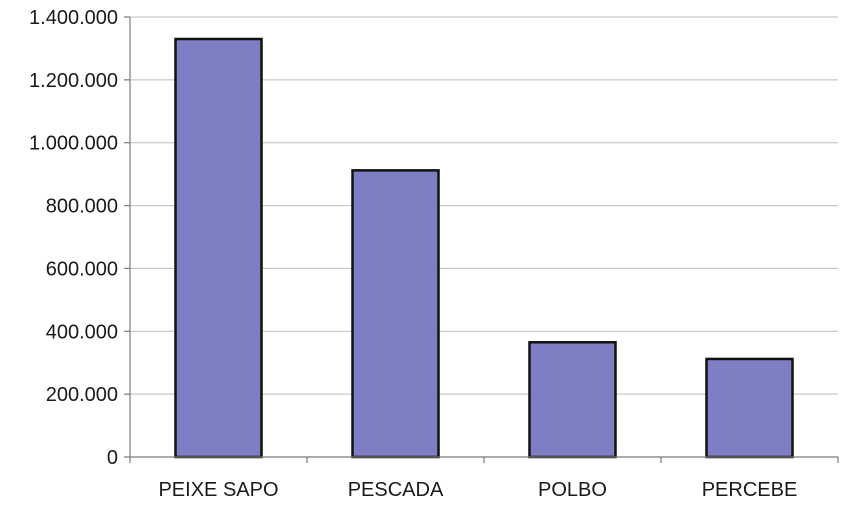 Image resolution: width=844 pixels, height=508 pixels. I want to click on bar-peixe-sapo, so click(218, 248).